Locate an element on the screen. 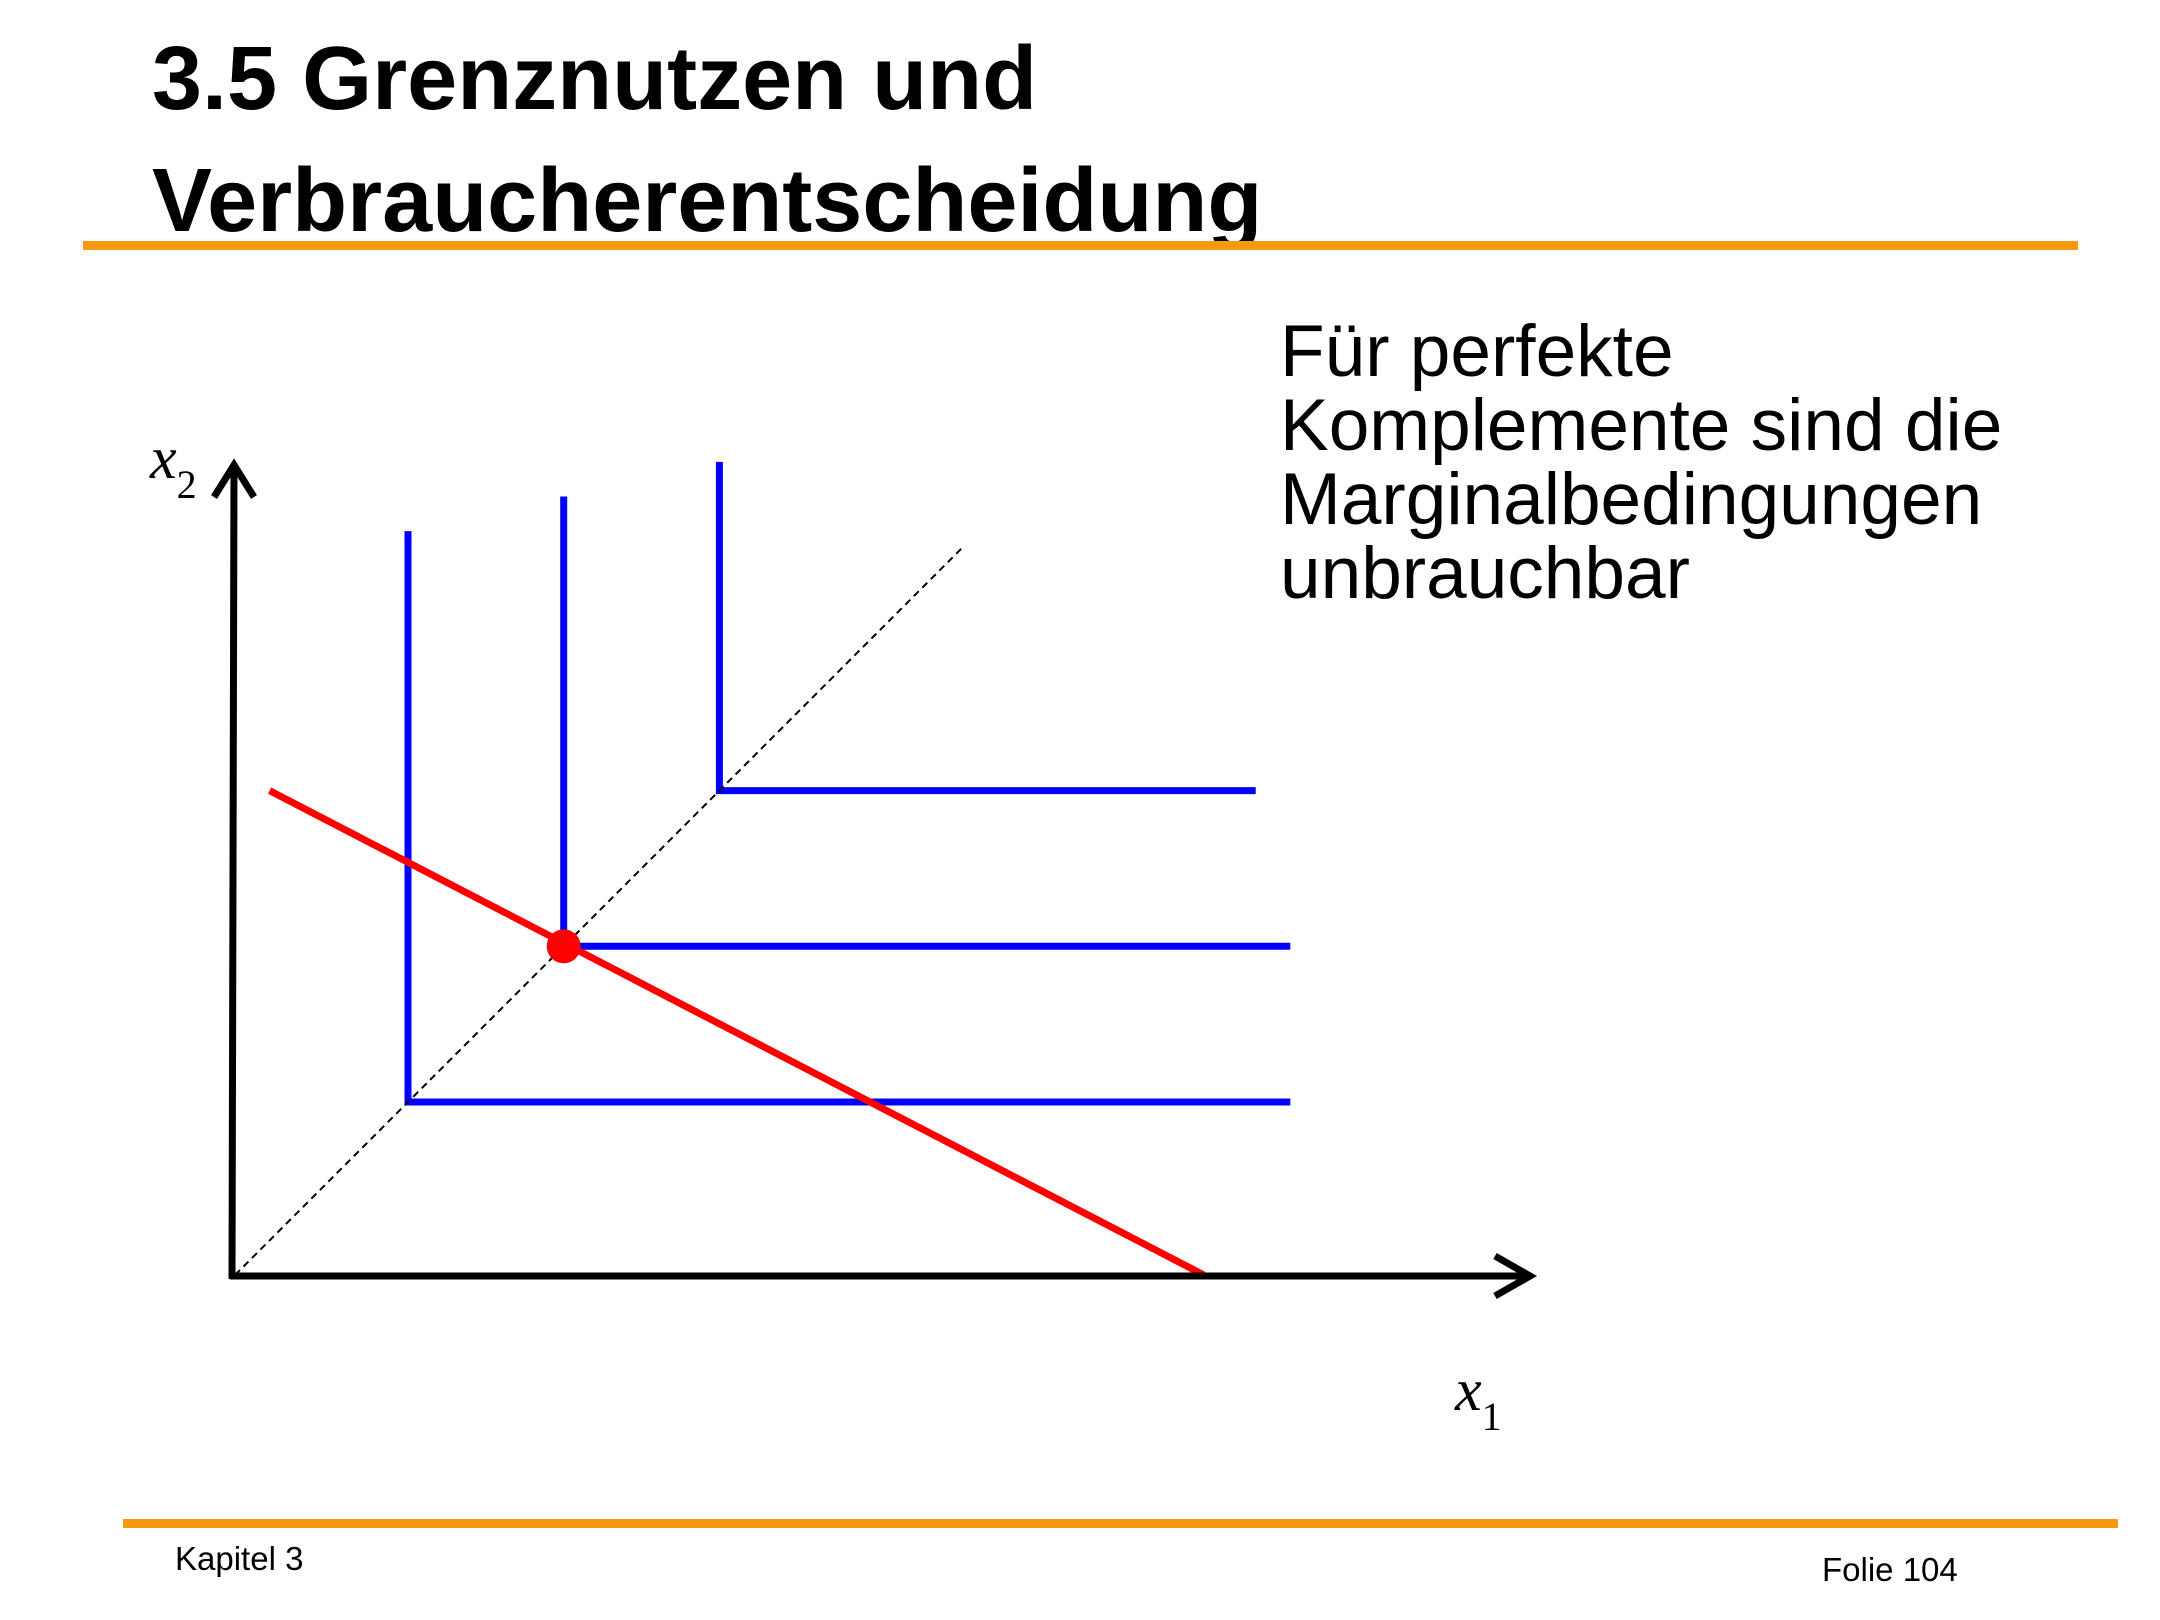 The width and height of the screenshot is (2160, 1620). chapter-label: Kapitel 3 is located at coordinates (239, 1558).